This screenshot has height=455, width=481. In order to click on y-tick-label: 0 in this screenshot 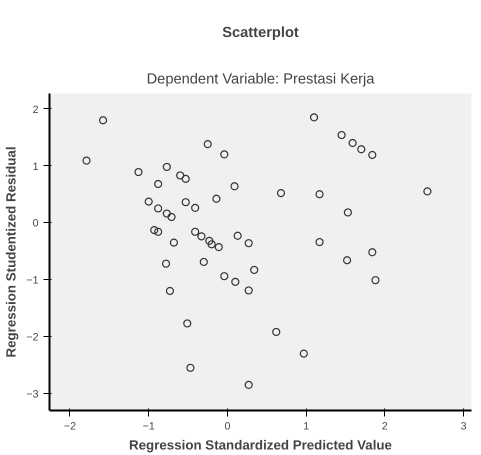, I will do `click(35, 224)`.